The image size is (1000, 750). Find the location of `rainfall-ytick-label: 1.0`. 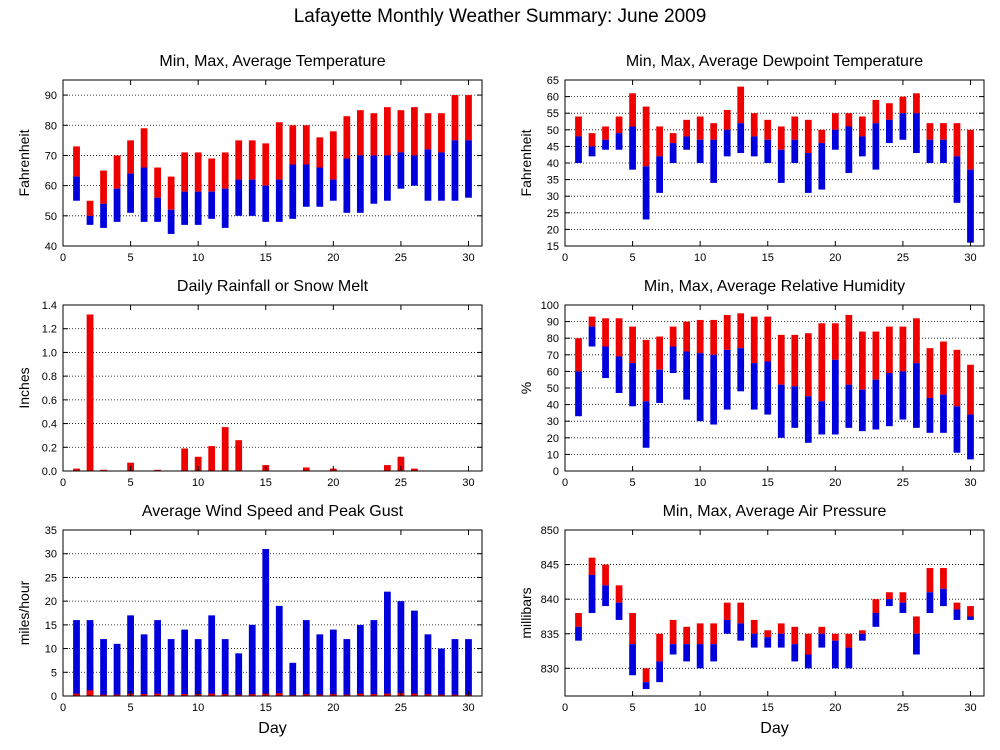

rainfall-ytick-label: 1.0 is located at coordinates (49, 353).